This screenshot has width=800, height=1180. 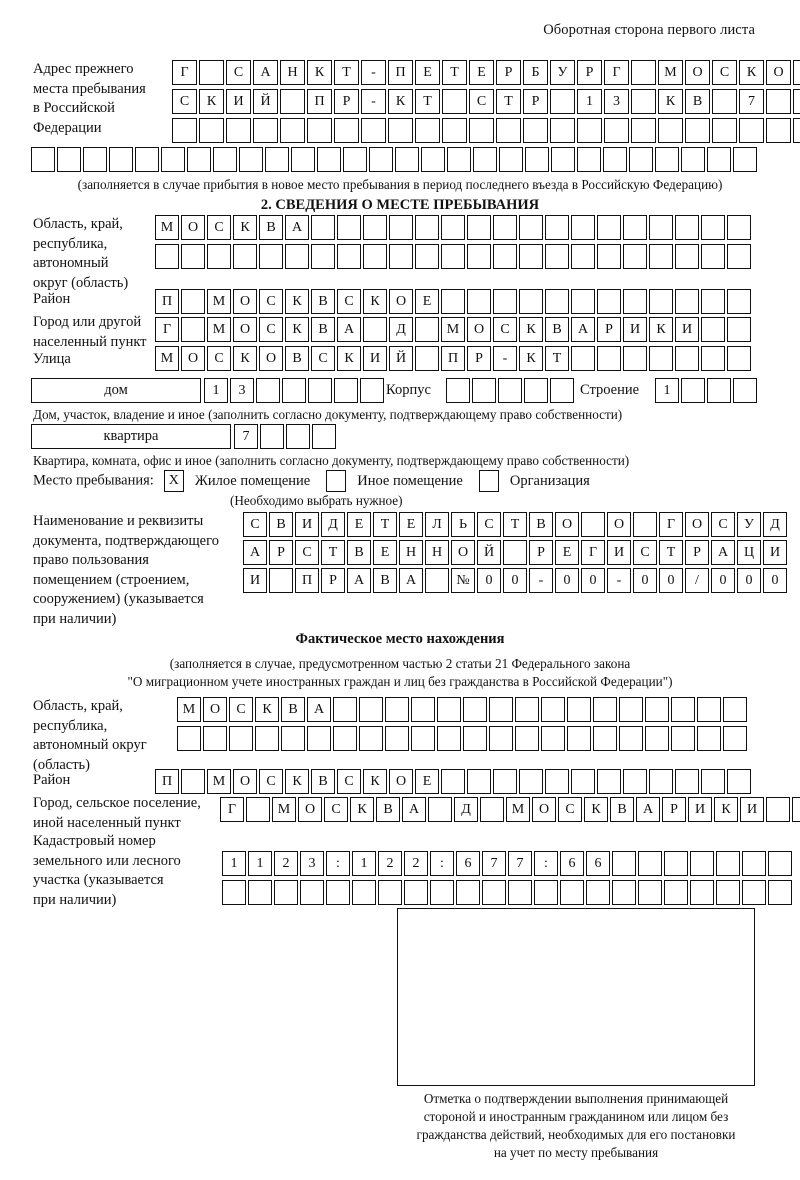 I want to click on char-cell: :, so click(x=338, y=863).